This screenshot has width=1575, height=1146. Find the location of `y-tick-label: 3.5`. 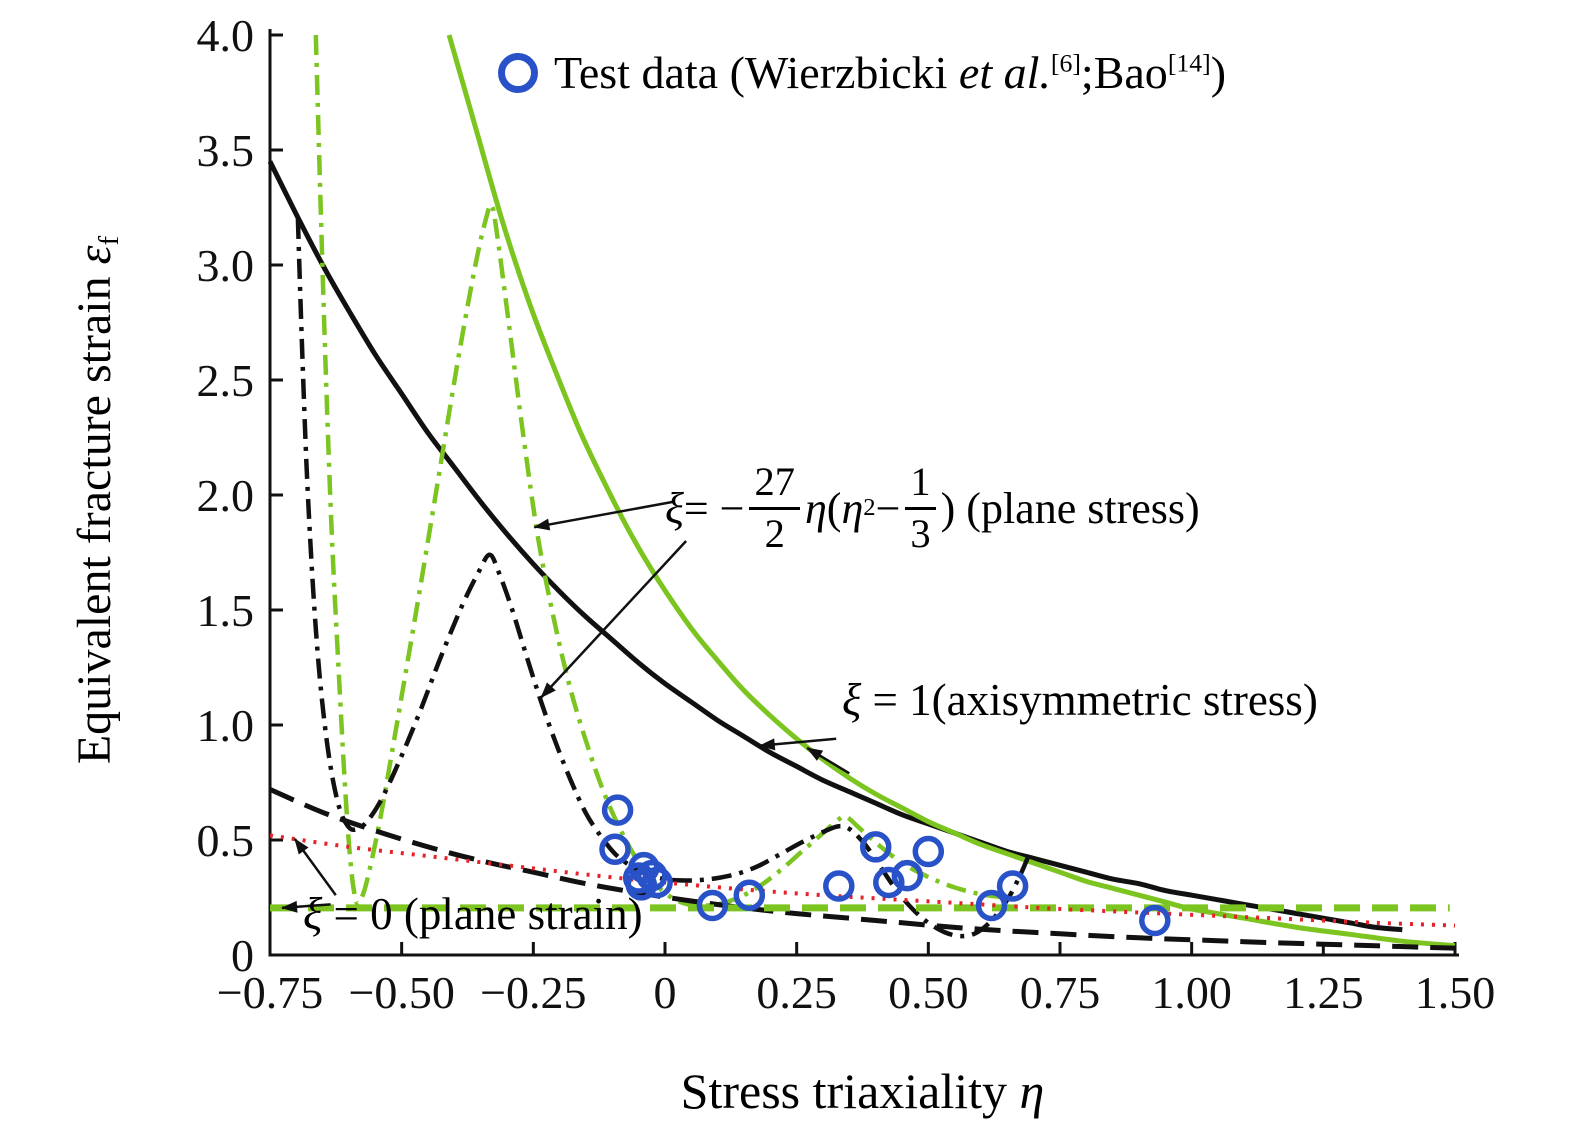

y-tick-label: 3.5 is located at coordinates (226, 150).